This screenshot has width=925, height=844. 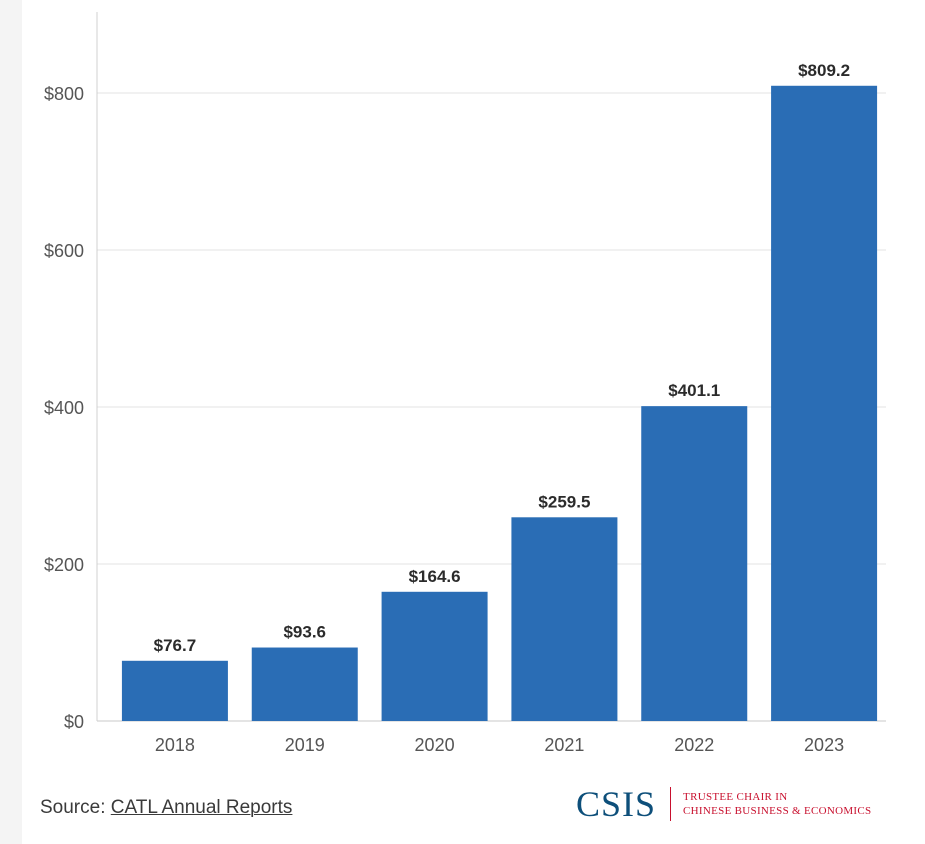 I want to click on x-tick-label: 2021, so click(x=564, y=745).